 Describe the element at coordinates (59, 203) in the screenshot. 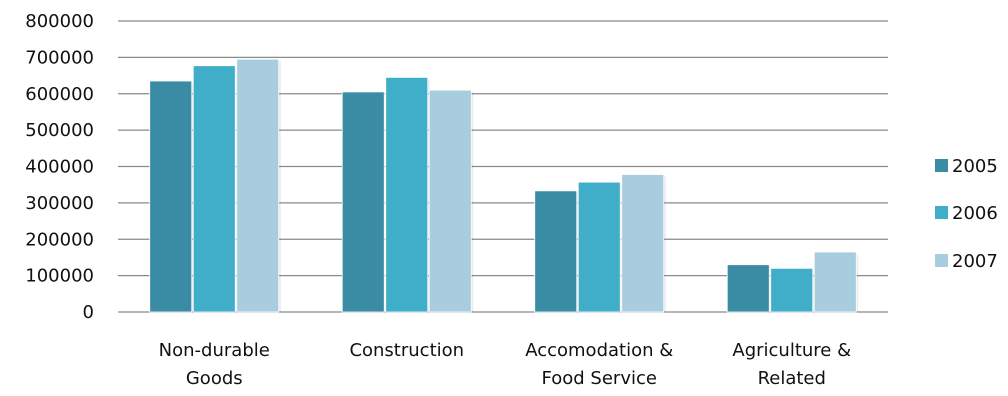

I see `y-tick-label: 300000` at that location.